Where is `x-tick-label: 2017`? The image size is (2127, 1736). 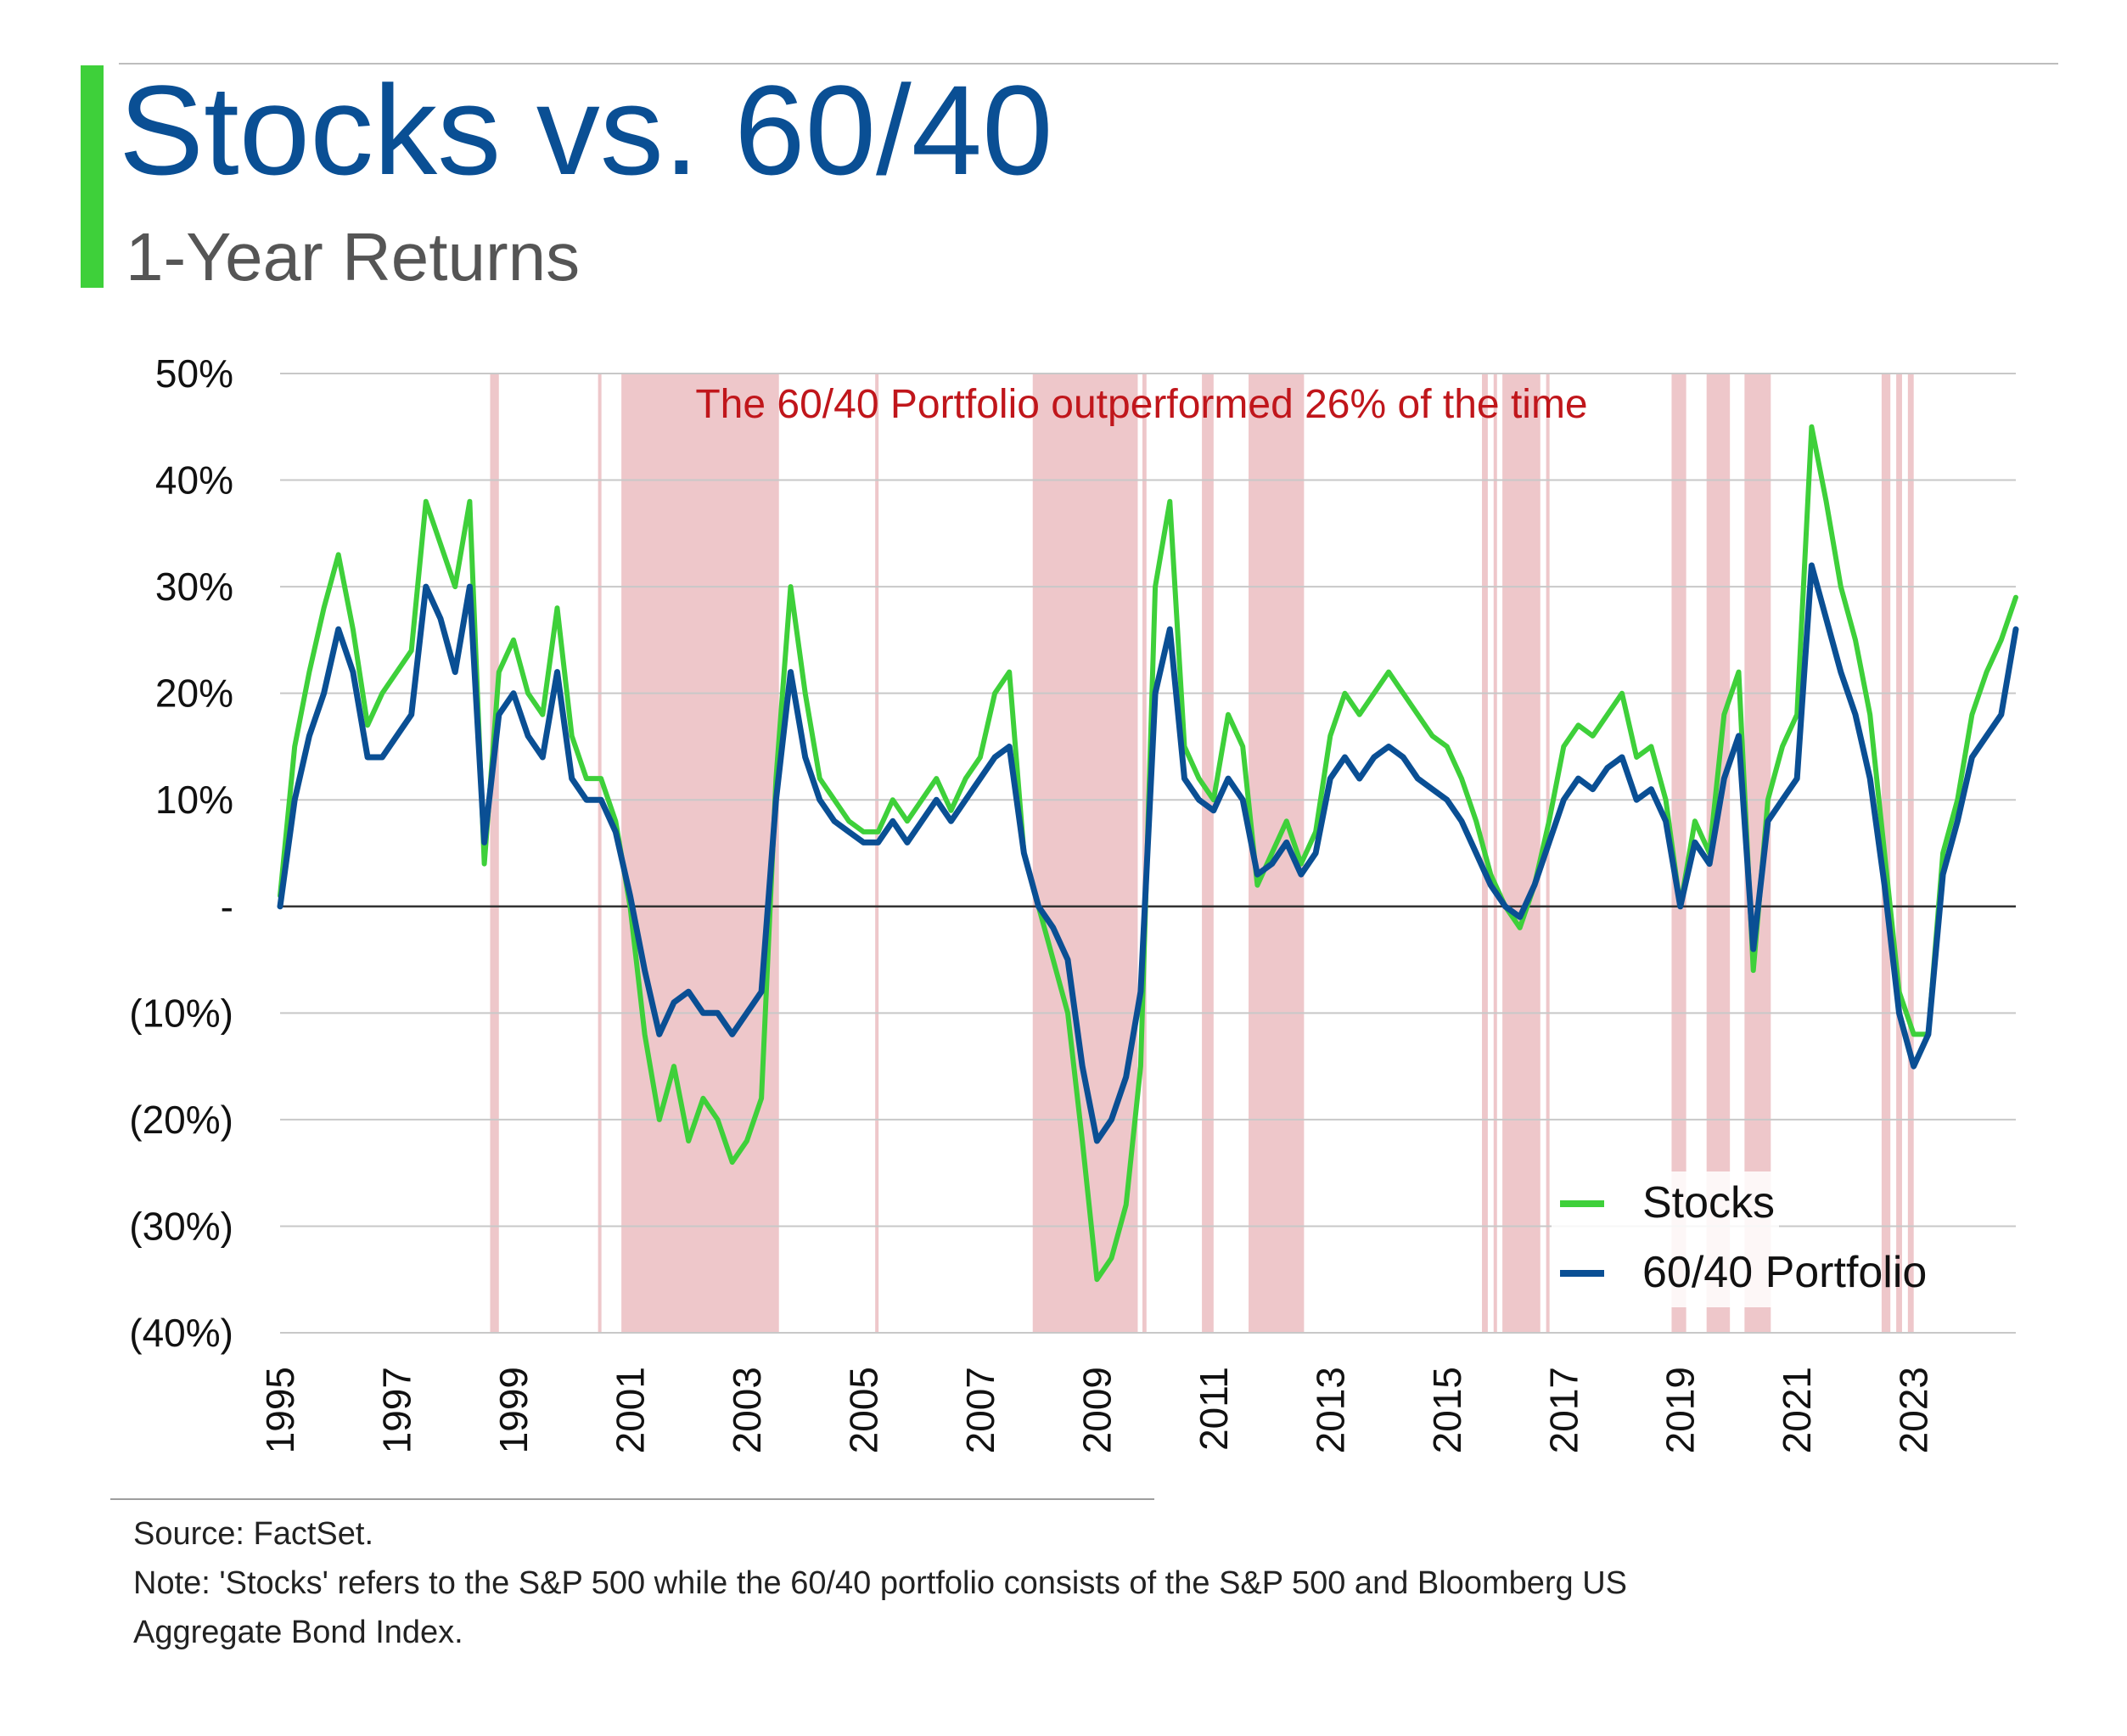 x-tick-label: 2017 is located at coordinates (1563, 1410).